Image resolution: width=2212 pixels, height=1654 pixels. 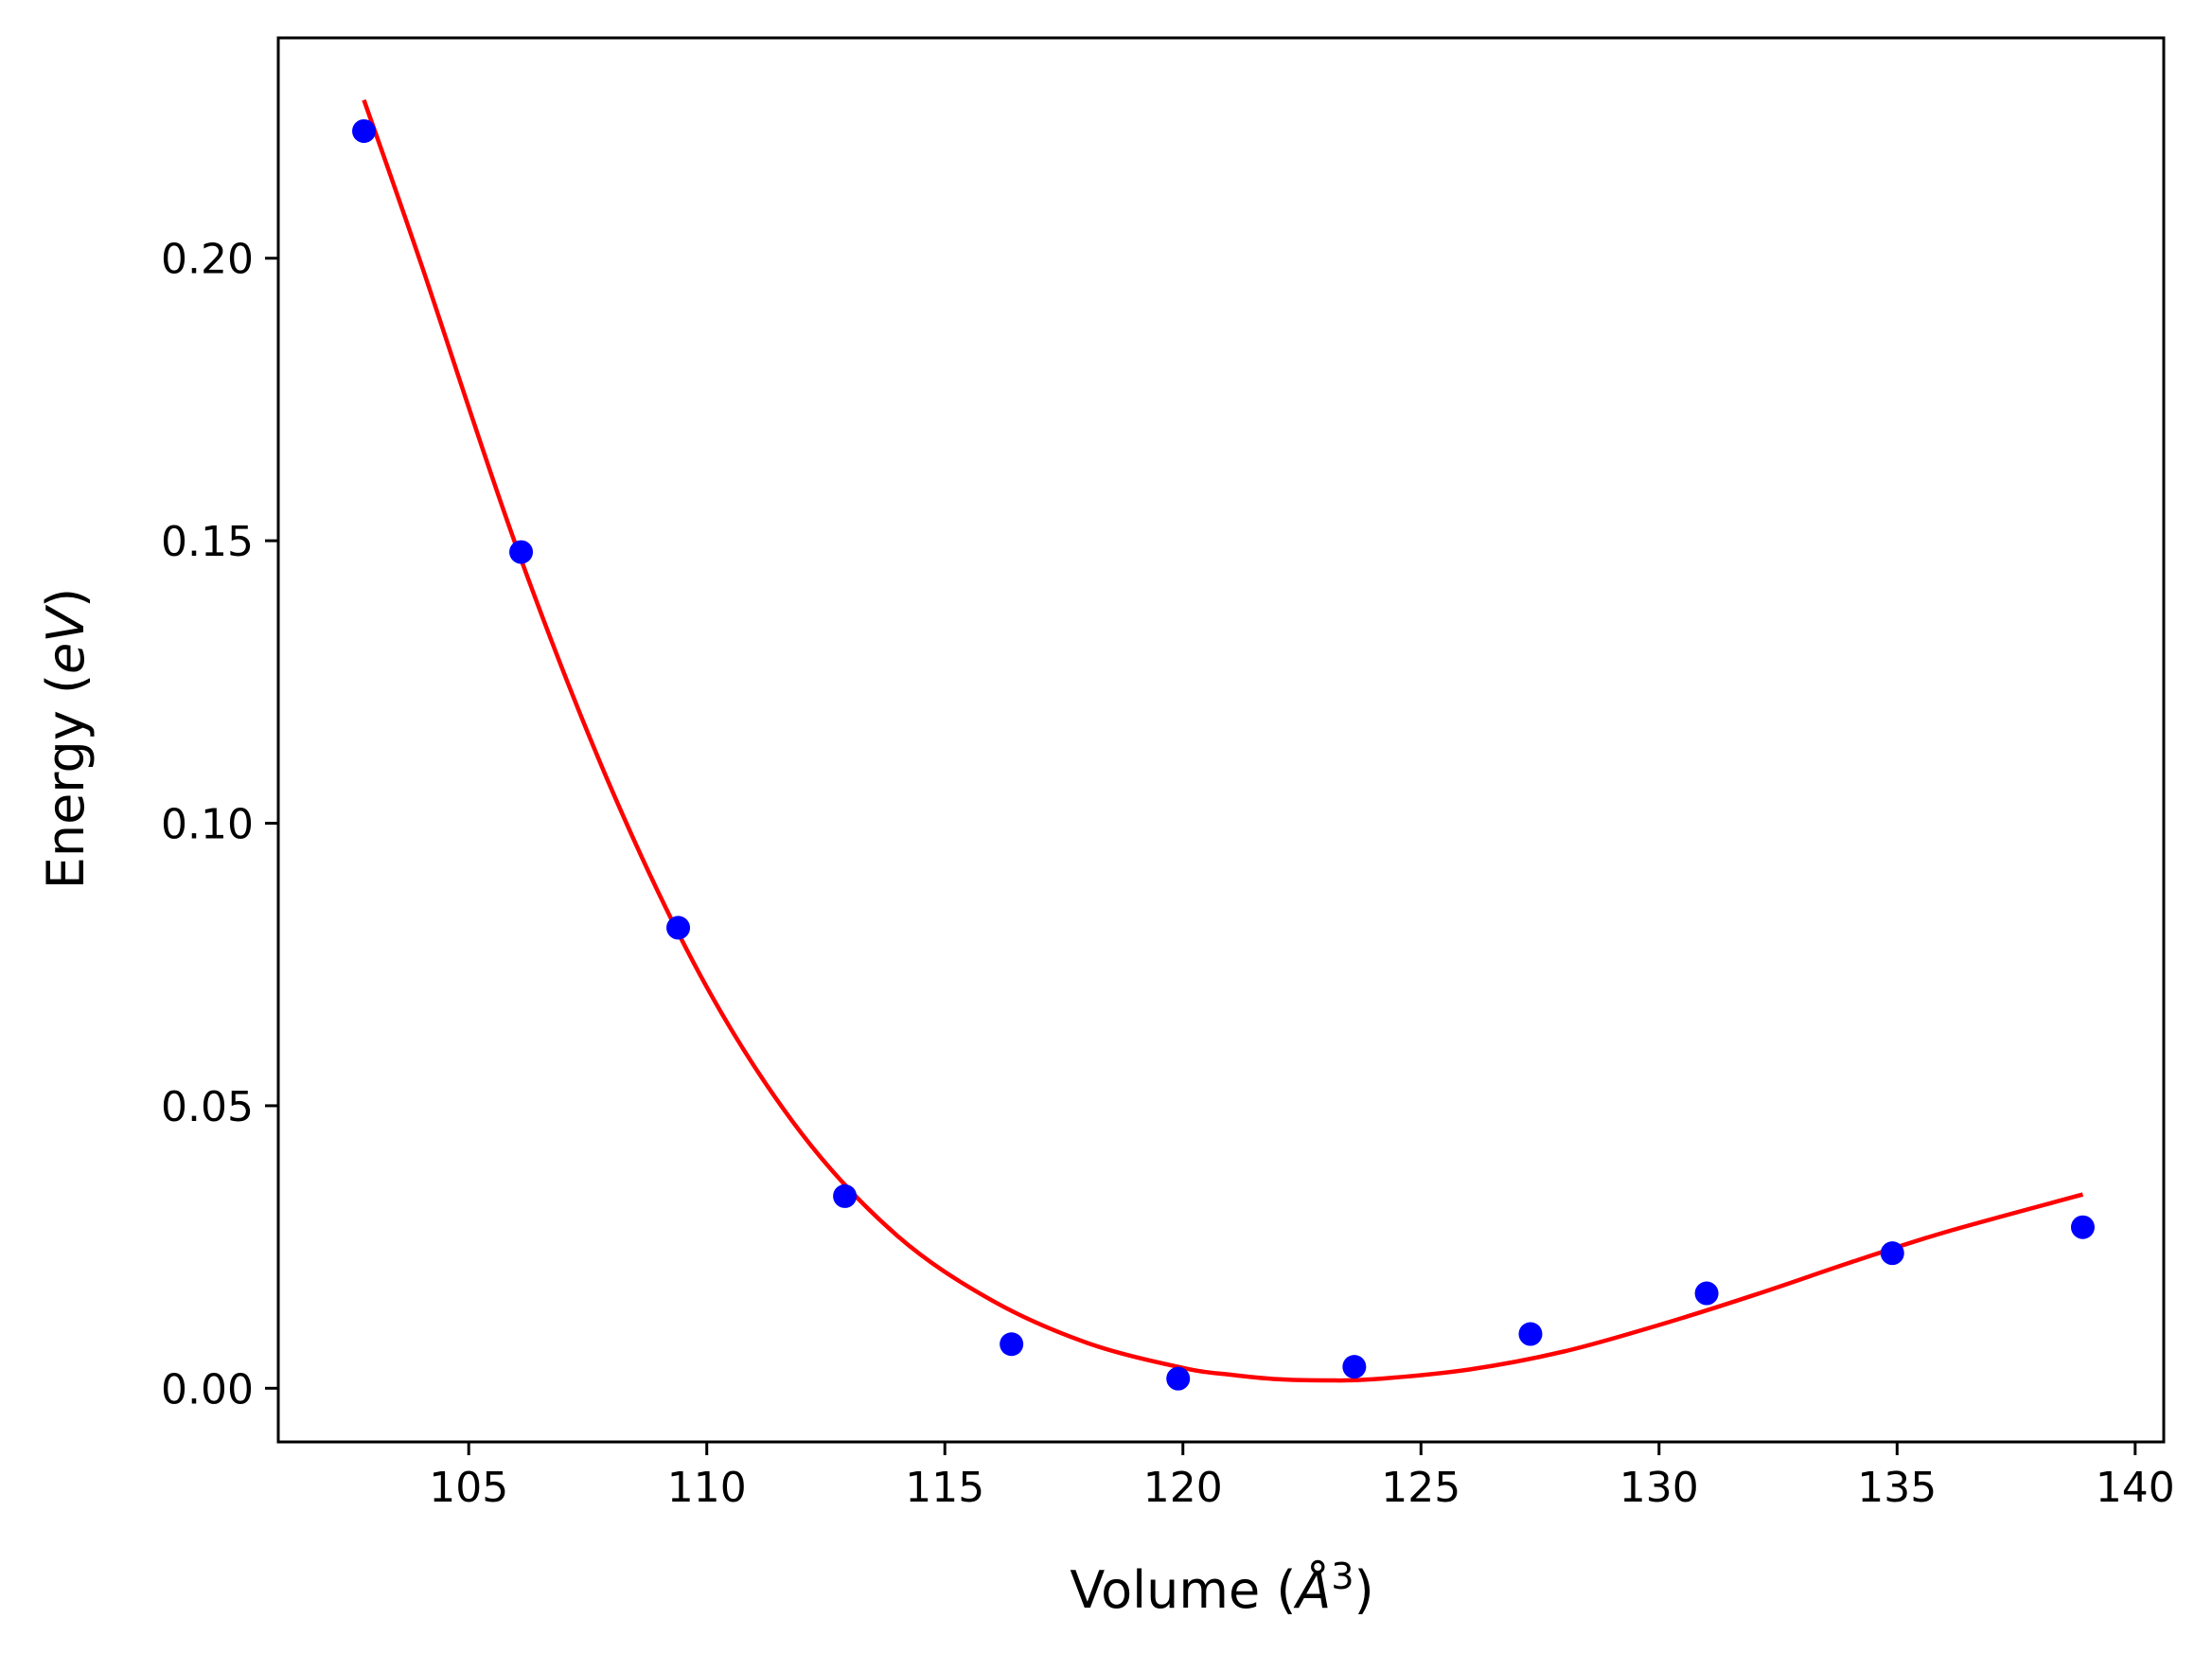 I want to click on x-tick-label: 140, so click(x=2135, y=1488).